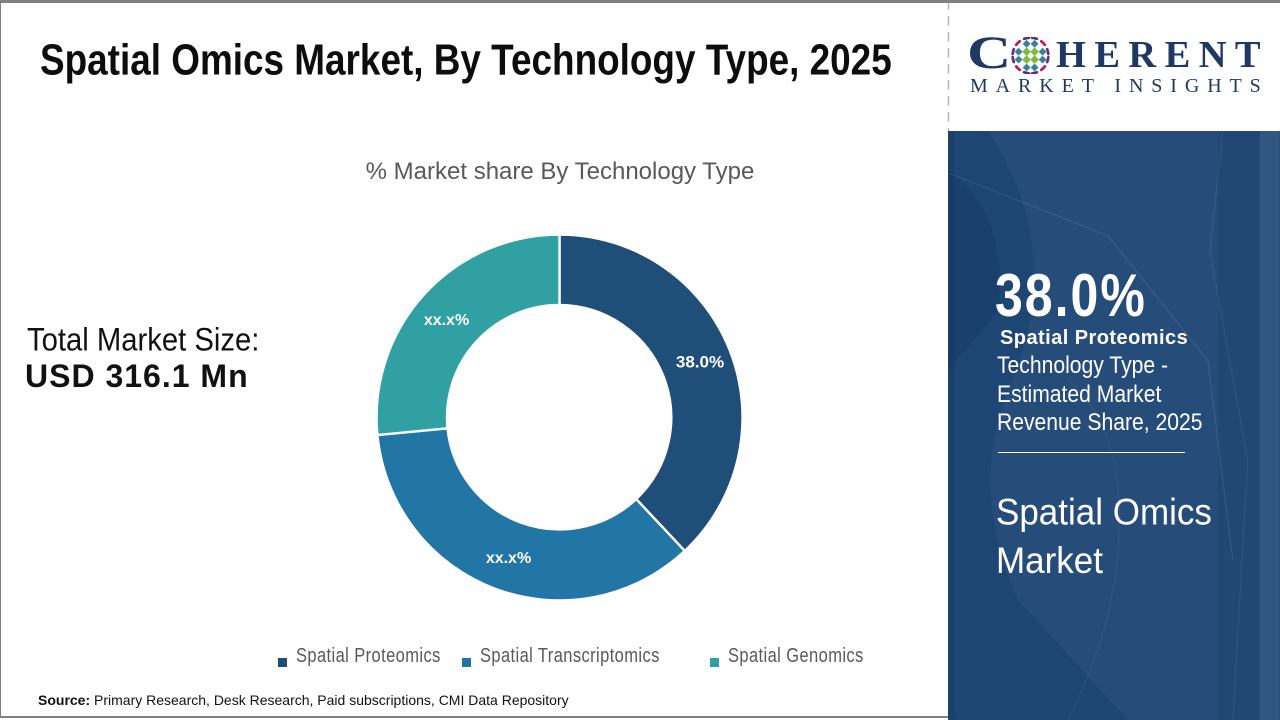 Image resolution: width=1280 pixels, height=720 pixels. Describe the element at coordinates (700, 362) in the screenshot. I see `svg-text: 38.0%` at that location.